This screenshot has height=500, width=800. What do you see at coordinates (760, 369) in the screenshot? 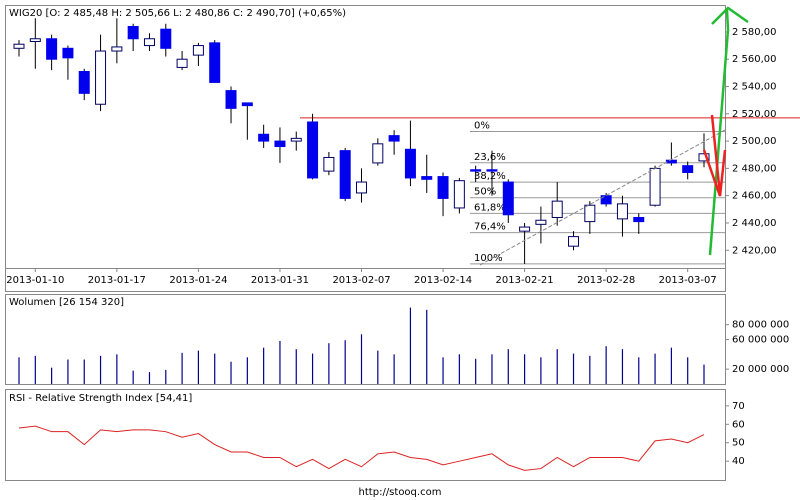
I see `y-tick-label: 20 000 000` at bounding box center [760, 369].